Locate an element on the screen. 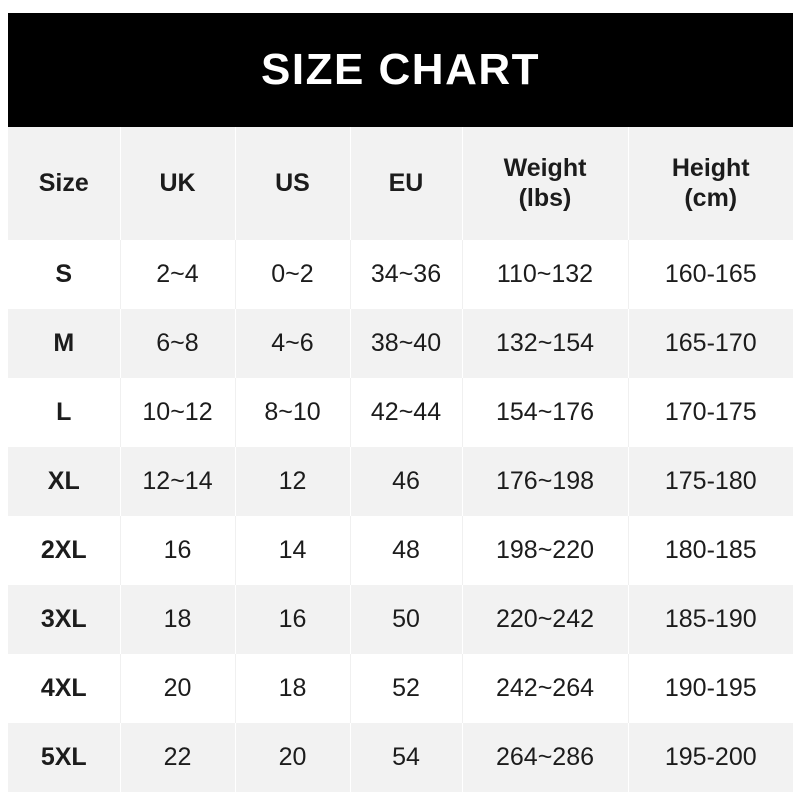  cell-height: 180-185 is located at coordinates (710, 550).